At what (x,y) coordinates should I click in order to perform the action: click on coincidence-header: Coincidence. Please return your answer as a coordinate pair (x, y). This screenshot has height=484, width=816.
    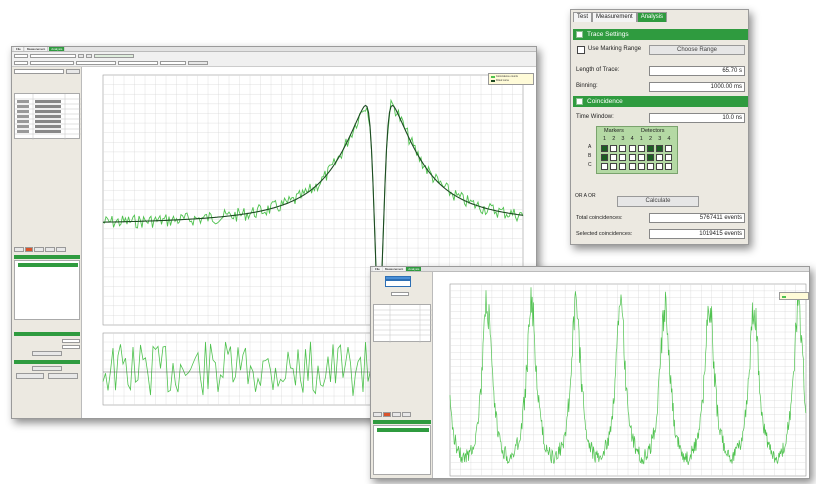
    Looking at the image, I should click on (660, 101).